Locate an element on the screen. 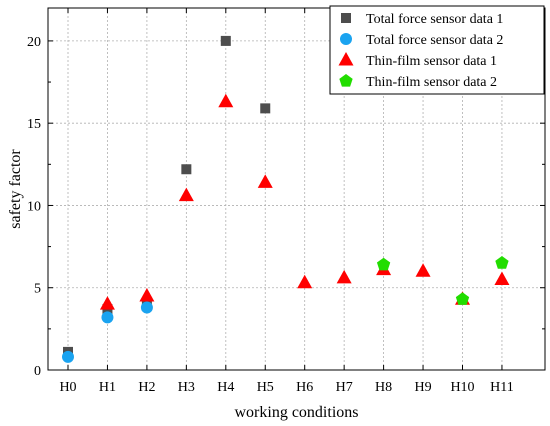 This screenshot has width=550, height=426. x-tick-label: H6 is located at coordinates (304, 387).